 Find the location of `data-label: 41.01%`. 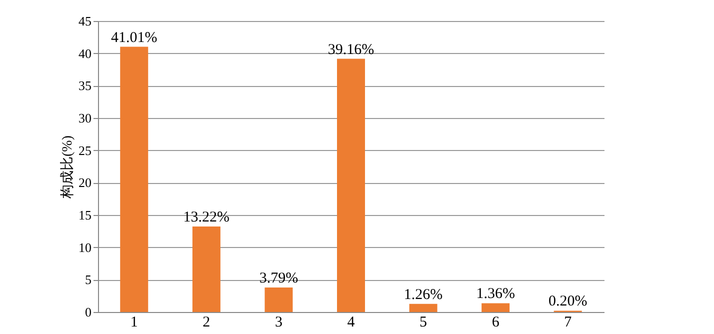

data-label: 41.01% is located at coordinates (134, 38).